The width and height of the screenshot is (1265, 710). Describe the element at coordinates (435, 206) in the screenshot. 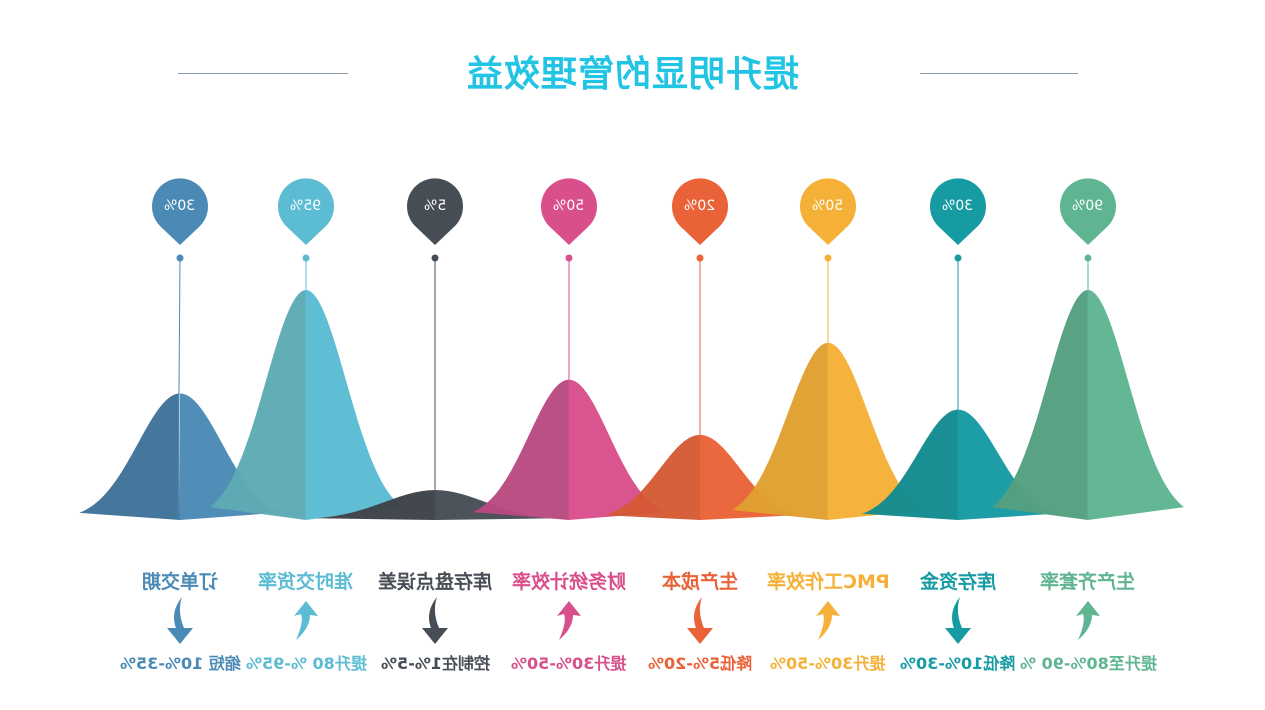

I see `pin-value: 5%` at that location.